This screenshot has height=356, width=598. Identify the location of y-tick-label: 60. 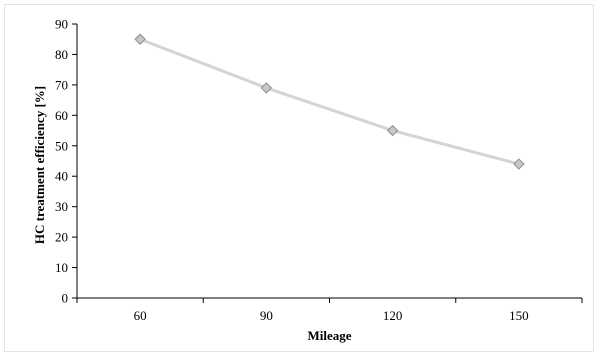
(61, 115).